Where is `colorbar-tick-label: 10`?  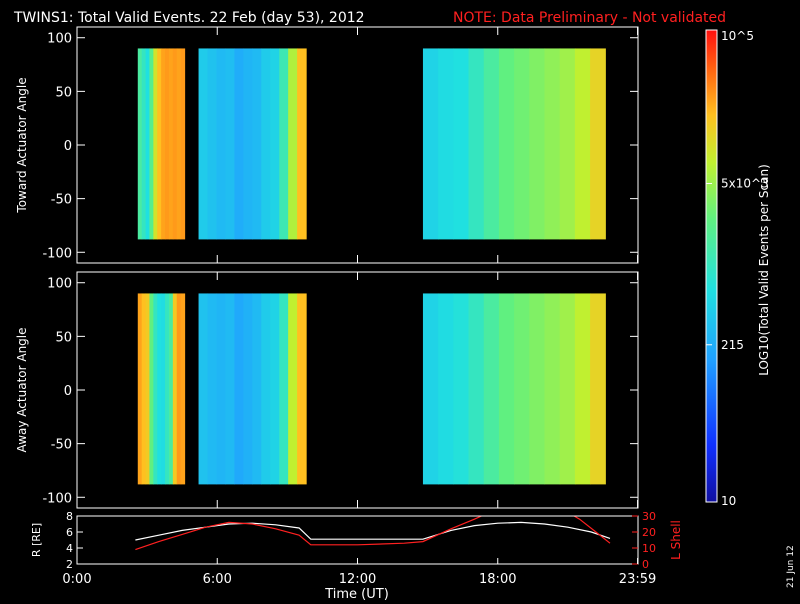
colorbar-tick-label: 10 is located at coordinates (728, 501).